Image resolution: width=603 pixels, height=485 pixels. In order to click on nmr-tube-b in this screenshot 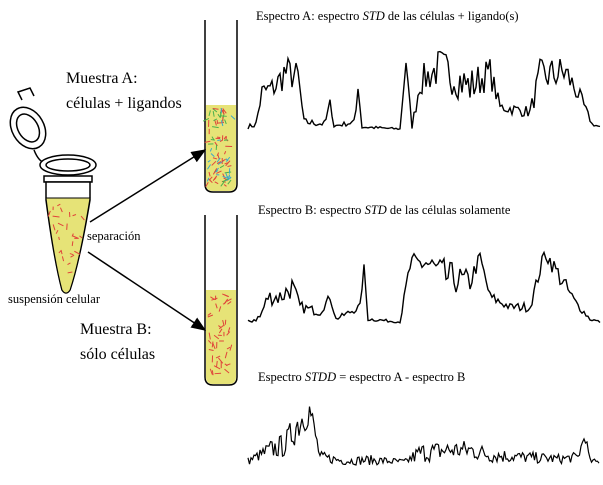, I will do `click(221, 300)`.